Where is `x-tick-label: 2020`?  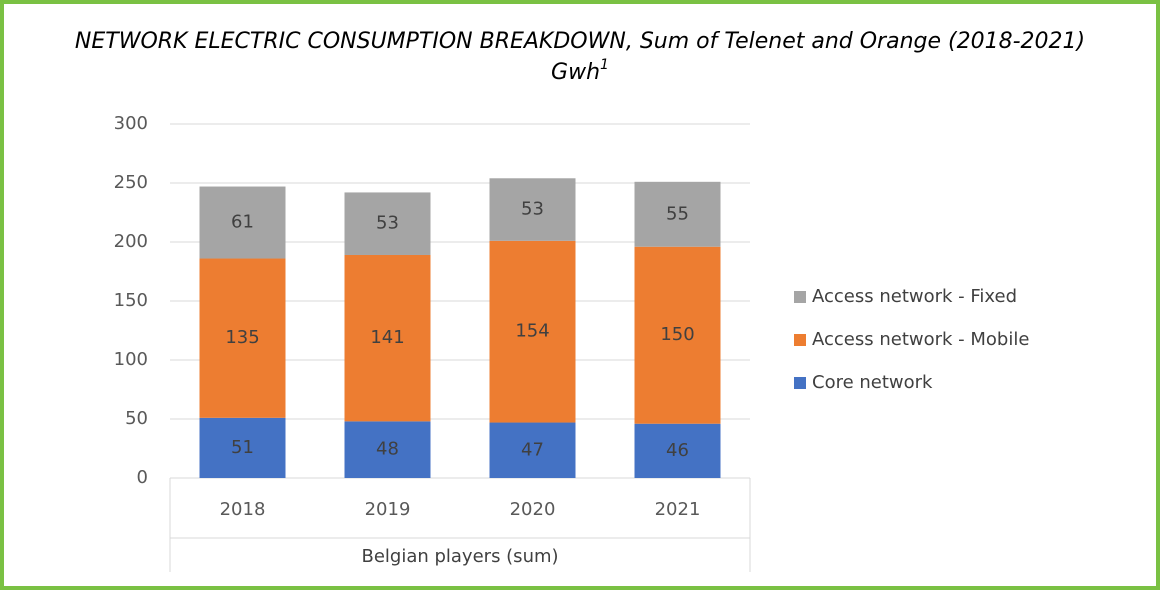
x-tick-label: 2020 is located at coordinates (533, 509).